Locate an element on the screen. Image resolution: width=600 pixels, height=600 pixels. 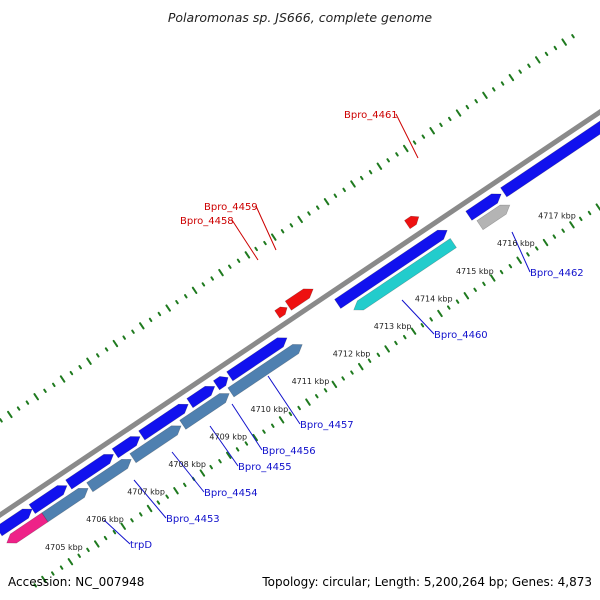
tick-label: 4712 kbp is located at coordinates (352, 354).